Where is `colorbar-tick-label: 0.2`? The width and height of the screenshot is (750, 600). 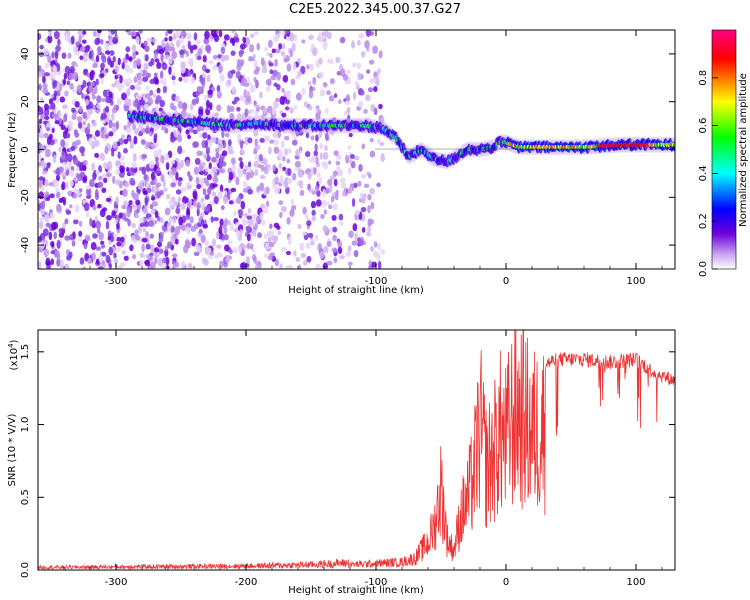 colorbar-tick-label: 0.2 is located at coordinates (703, 221).